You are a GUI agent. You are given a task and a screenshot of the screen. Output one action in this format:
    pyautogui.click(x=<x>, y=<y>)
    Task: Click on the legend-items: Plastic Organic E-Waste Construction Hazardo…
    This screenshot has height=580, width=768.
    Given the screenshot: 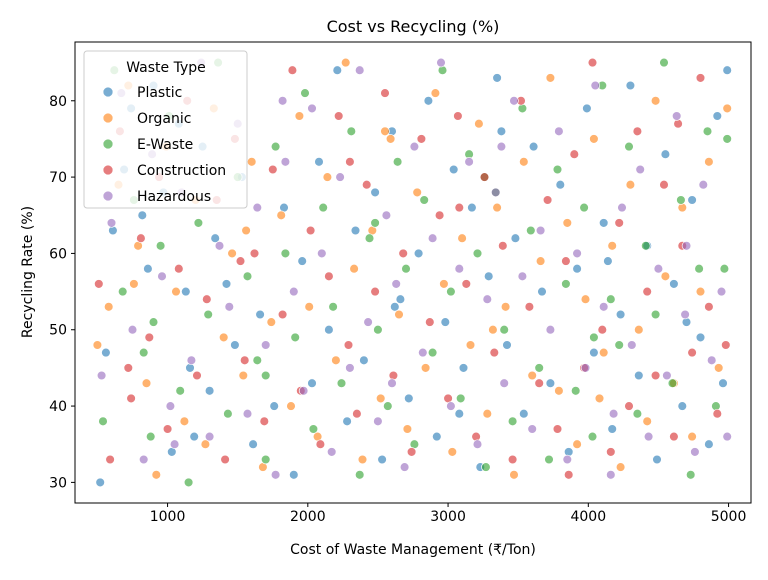 What is the action you would take?
    pyautogui.click(x=164, y=145)
    